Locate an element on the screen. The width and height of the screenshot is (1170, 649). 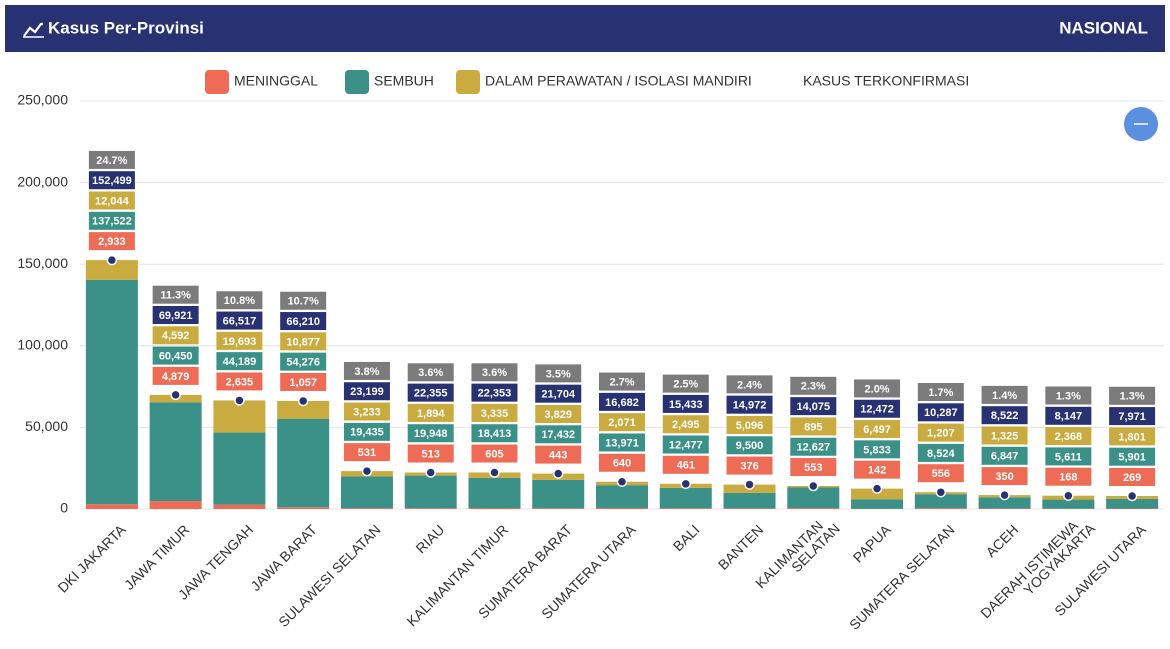
data-label: 443 is located at coordinates (558, 455).